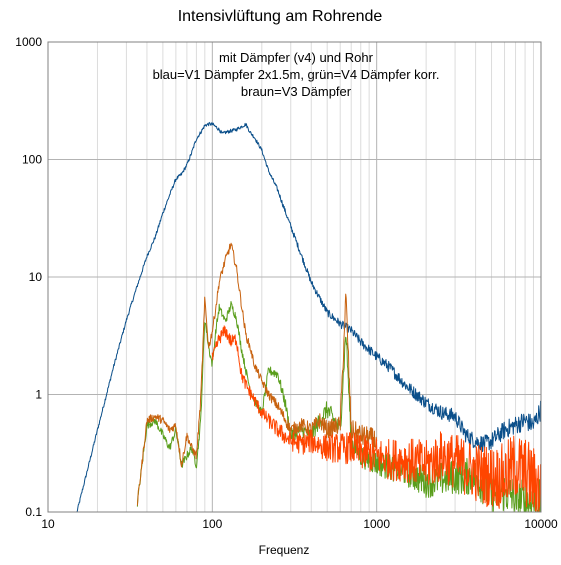  I want to click on chart-title: Intensivlüftung am Rohrende, so click(280, 16).